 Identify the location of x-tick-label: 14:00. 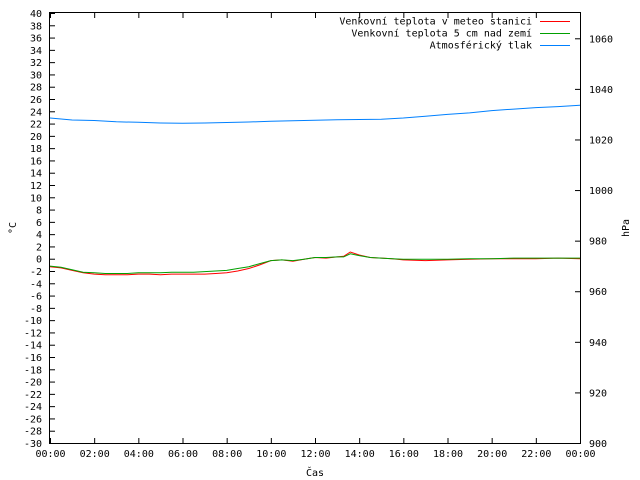
(360, 454).